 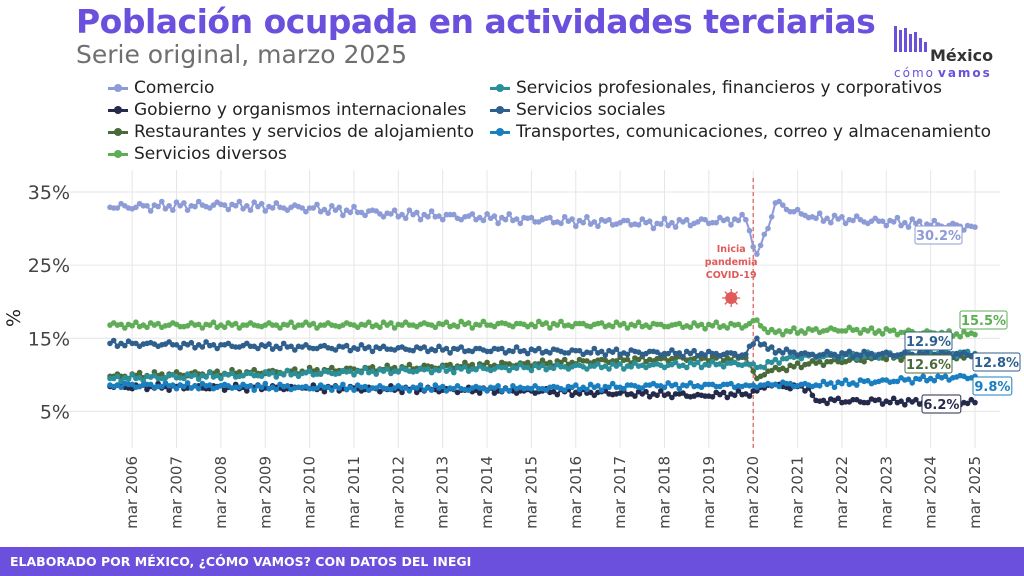 What do you see at coordinates (914, 73) in the screenshot?
I see `logo-text-como: cómo` at bounding box center [914, 73].